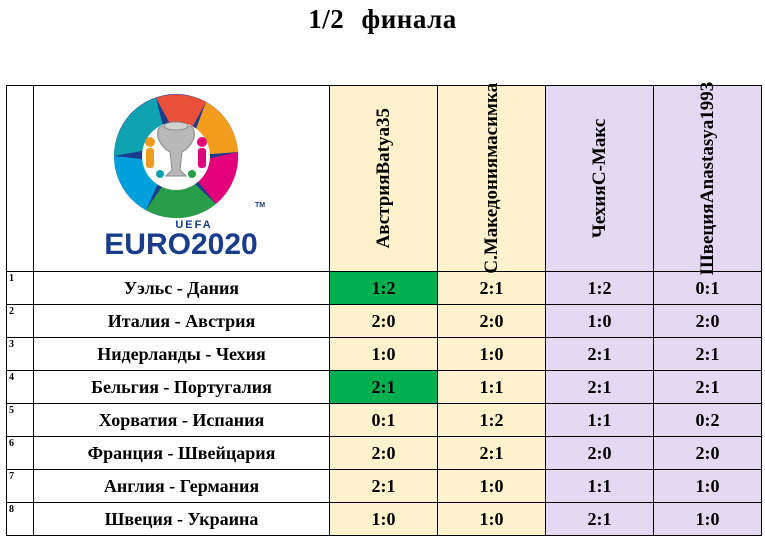  What do you see at coordinates (382, 19) in the screenshot?
I see `page-title: 1/2 финала` at bounding box center [382, 19].